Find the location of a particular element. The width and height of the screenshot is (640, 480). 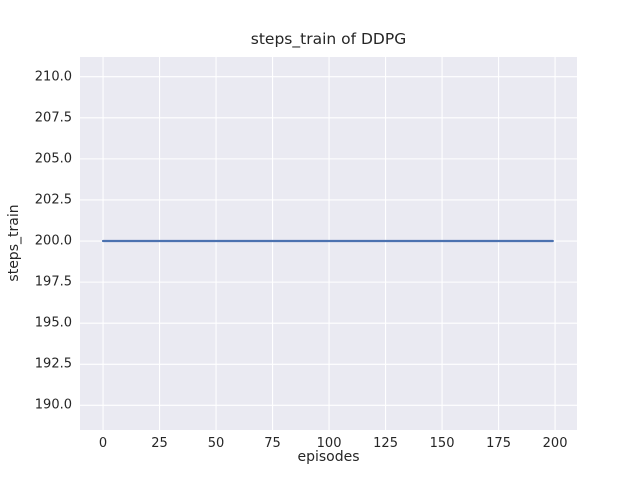

x-tick-label: 75 is located at coordinates (272, 443).